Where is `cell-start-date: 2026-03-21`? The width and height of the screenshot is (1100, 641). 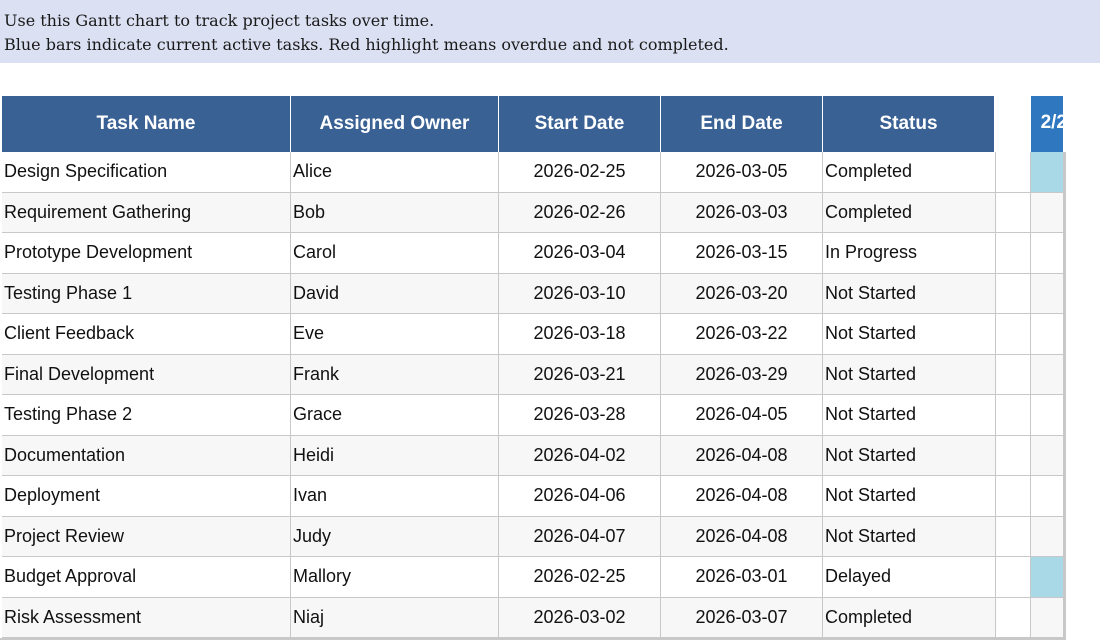
cell-start-date: 2026-03-21 is located at coordinates (580, 374).